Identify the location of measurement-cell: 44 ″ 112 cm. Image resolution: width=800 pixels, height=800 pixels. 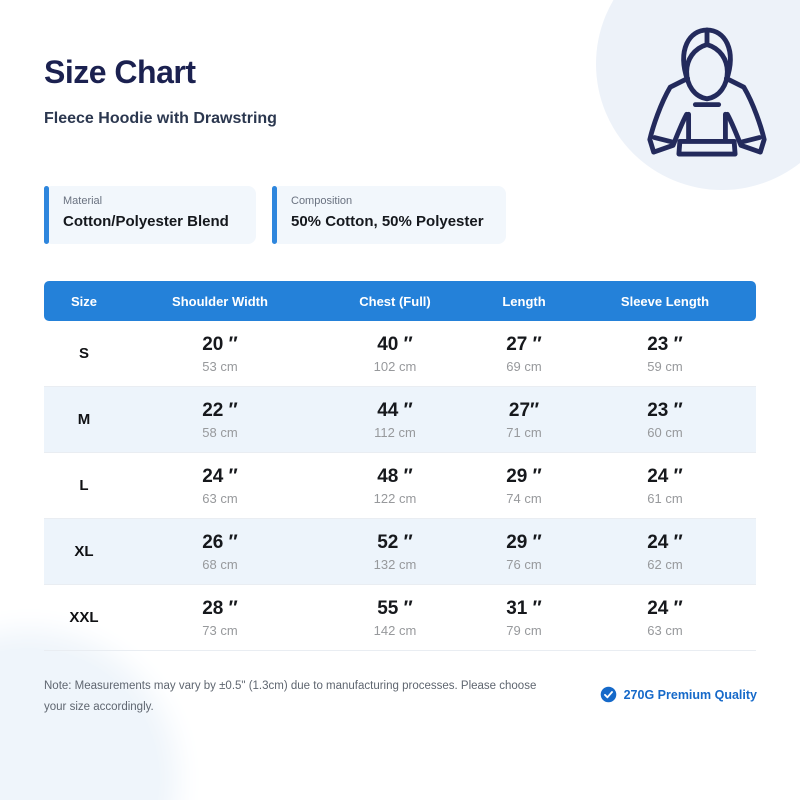
(395, 420).